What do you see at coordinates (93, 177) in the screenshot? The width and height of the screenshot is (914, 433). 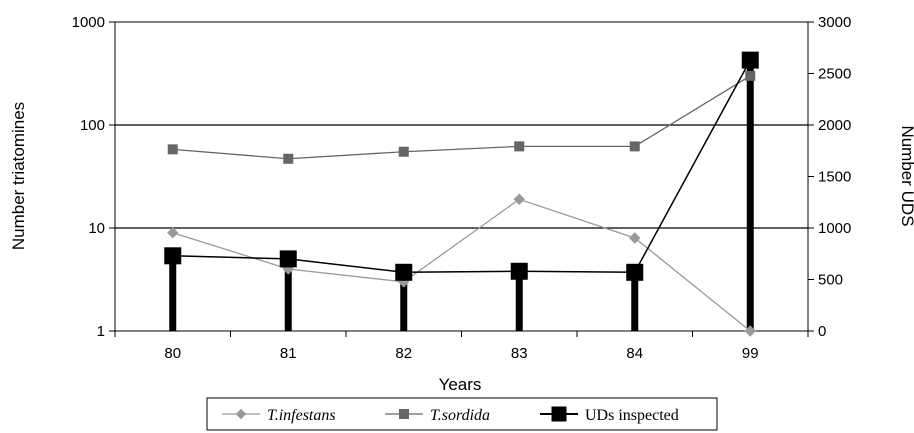 I see `left-axis-ticks: 1 10 100 1000` at bounding box center [93, 177].